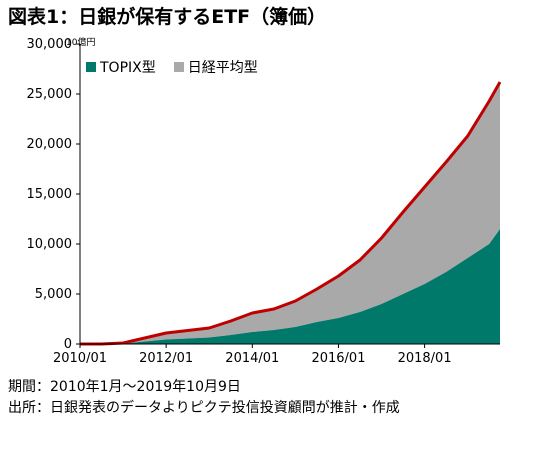 This screenshot has height=451, width=550. I want to click on period-note: 期間：2010年1月～2019年10月9日, so click(124, 387).